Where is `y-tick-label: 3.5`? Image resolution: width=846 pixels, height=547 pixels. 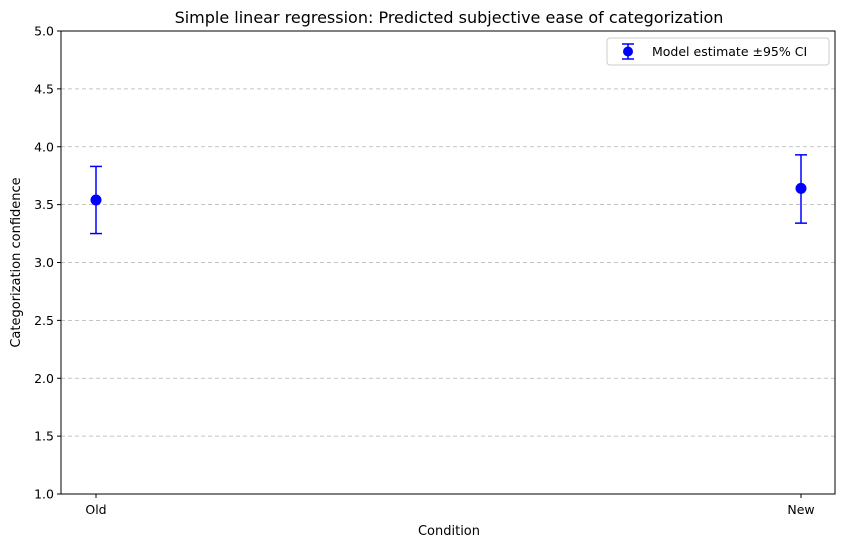
y-tick-label: 3.5 is located at coordinates (44, 204).